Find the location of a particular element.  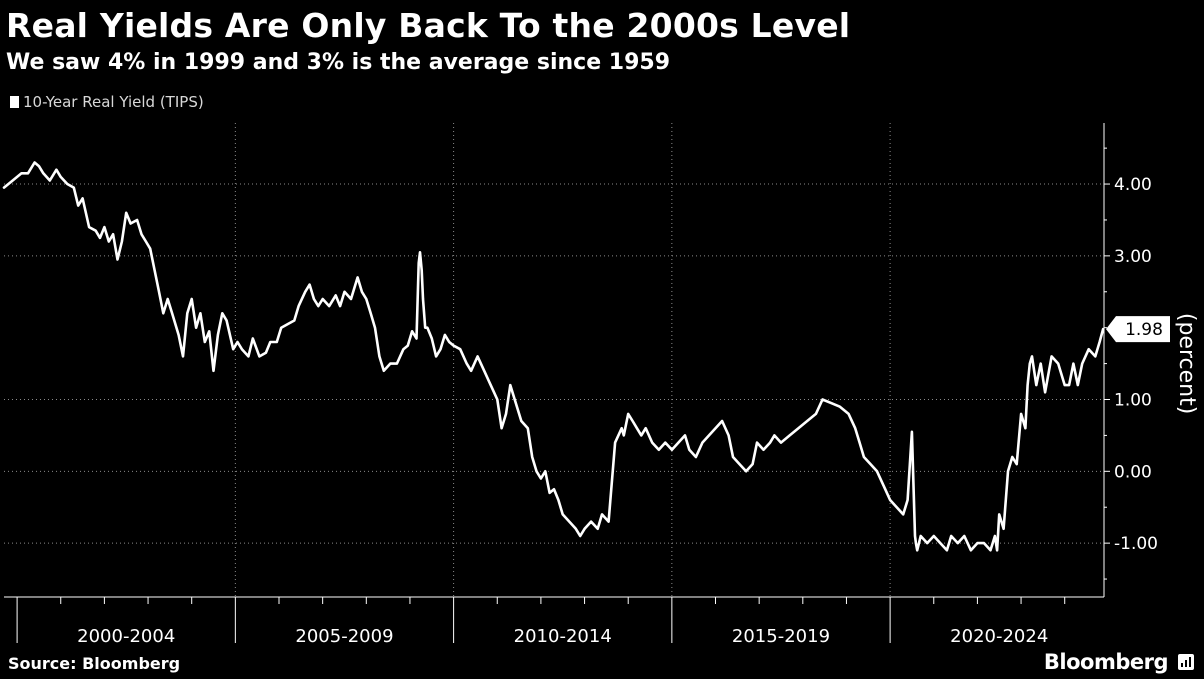

y-tick-label: -1.00 is located at coordinates (1136, 544).